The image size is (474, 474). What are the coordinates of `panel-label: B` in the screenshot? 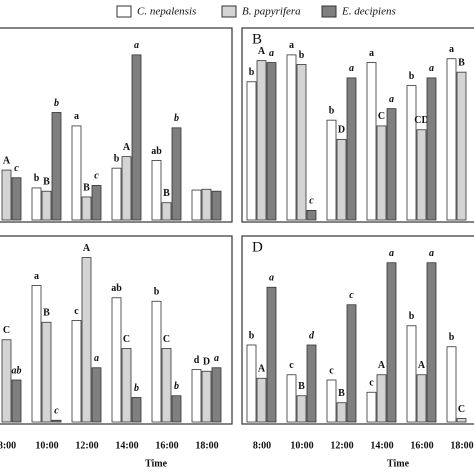 It's located at (257, 39).